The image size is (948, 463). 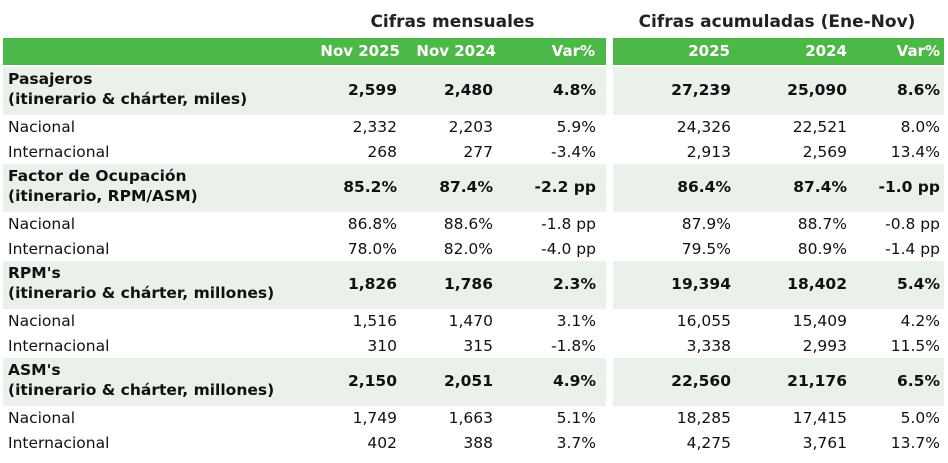 I want to click on value-cell: 78.0%, so click(x=372, y=249).